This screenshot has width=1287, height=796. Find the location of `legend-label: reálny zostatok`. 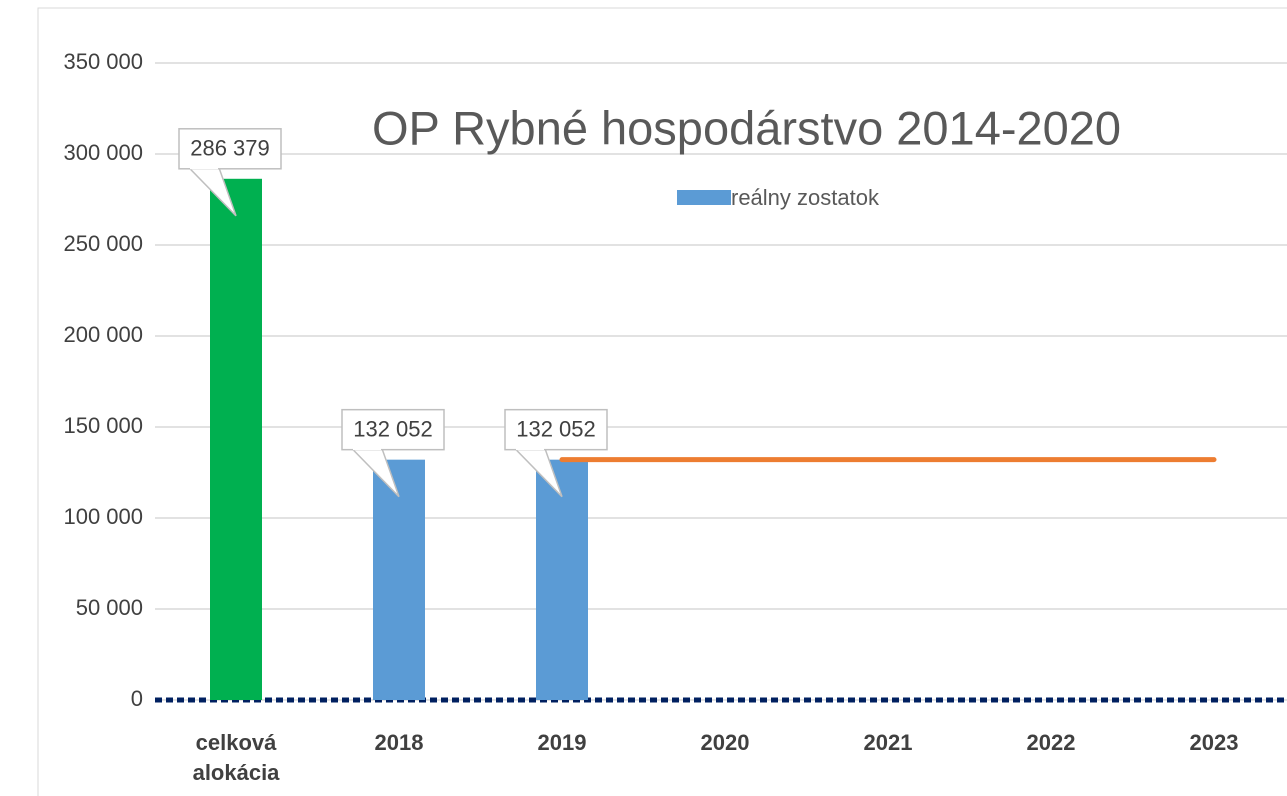

legend-label: reálny zostatok is located at coordinates (805, 197).